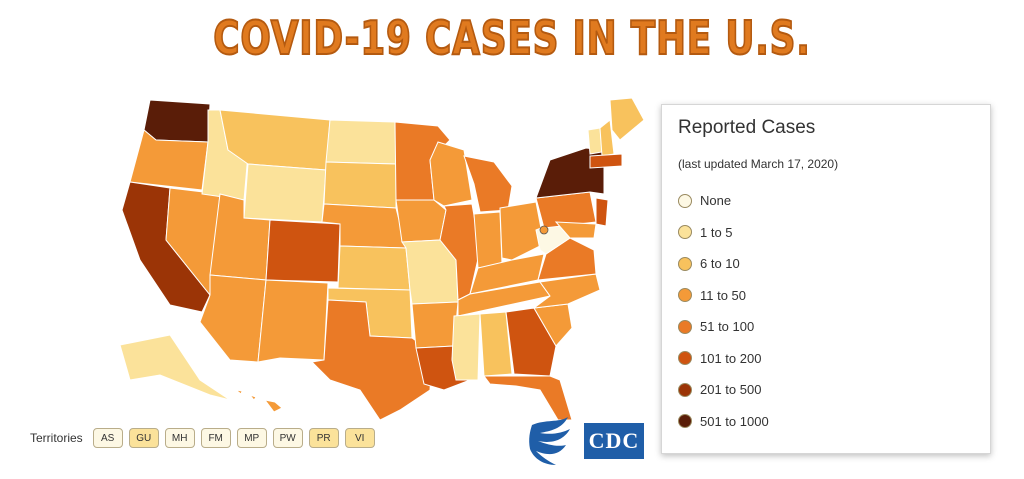 The image size is (1024, 479). What do you see at coordinates (528, 397) in the screenshot?
I see `state-fl` at bounding box center [528, 397].